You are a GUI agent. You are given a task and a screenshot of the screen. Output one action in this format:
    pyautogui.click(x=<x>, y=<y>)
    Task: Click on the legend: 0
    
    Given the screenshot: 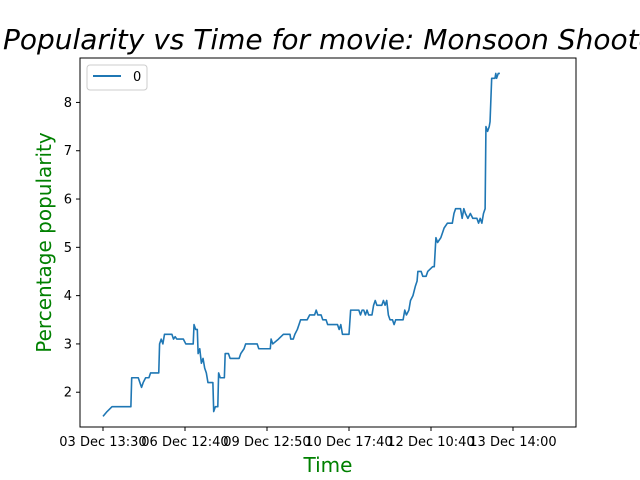 What is the action you would take?
    pyautogui.click(x=117, y=77)
    